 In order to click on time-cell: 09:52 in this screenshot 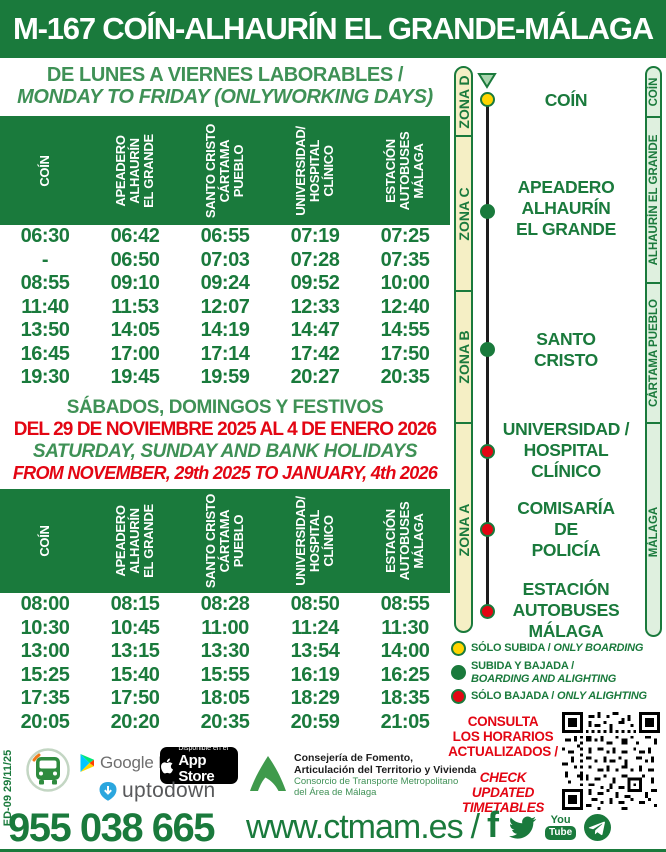, I will do `click(315, 283)`.